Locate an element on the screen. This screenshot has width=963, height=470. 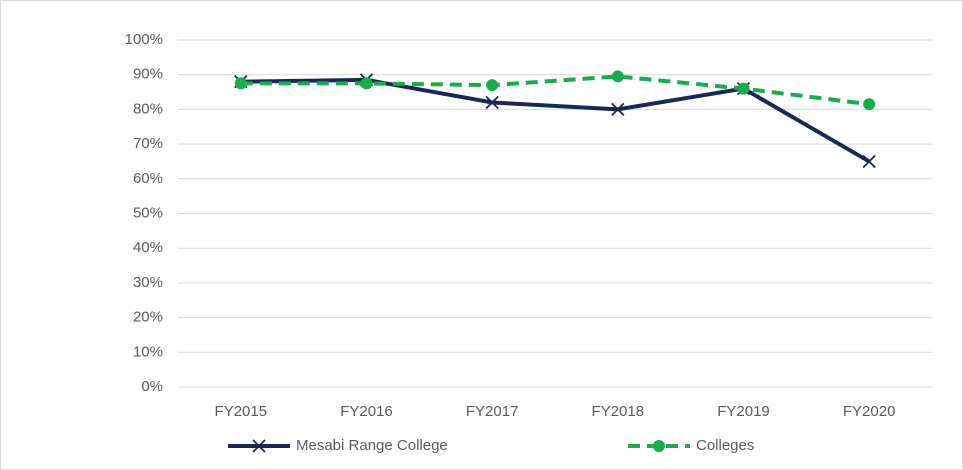
x-tick-label: FY2016 is located at coordinates (366, 411).